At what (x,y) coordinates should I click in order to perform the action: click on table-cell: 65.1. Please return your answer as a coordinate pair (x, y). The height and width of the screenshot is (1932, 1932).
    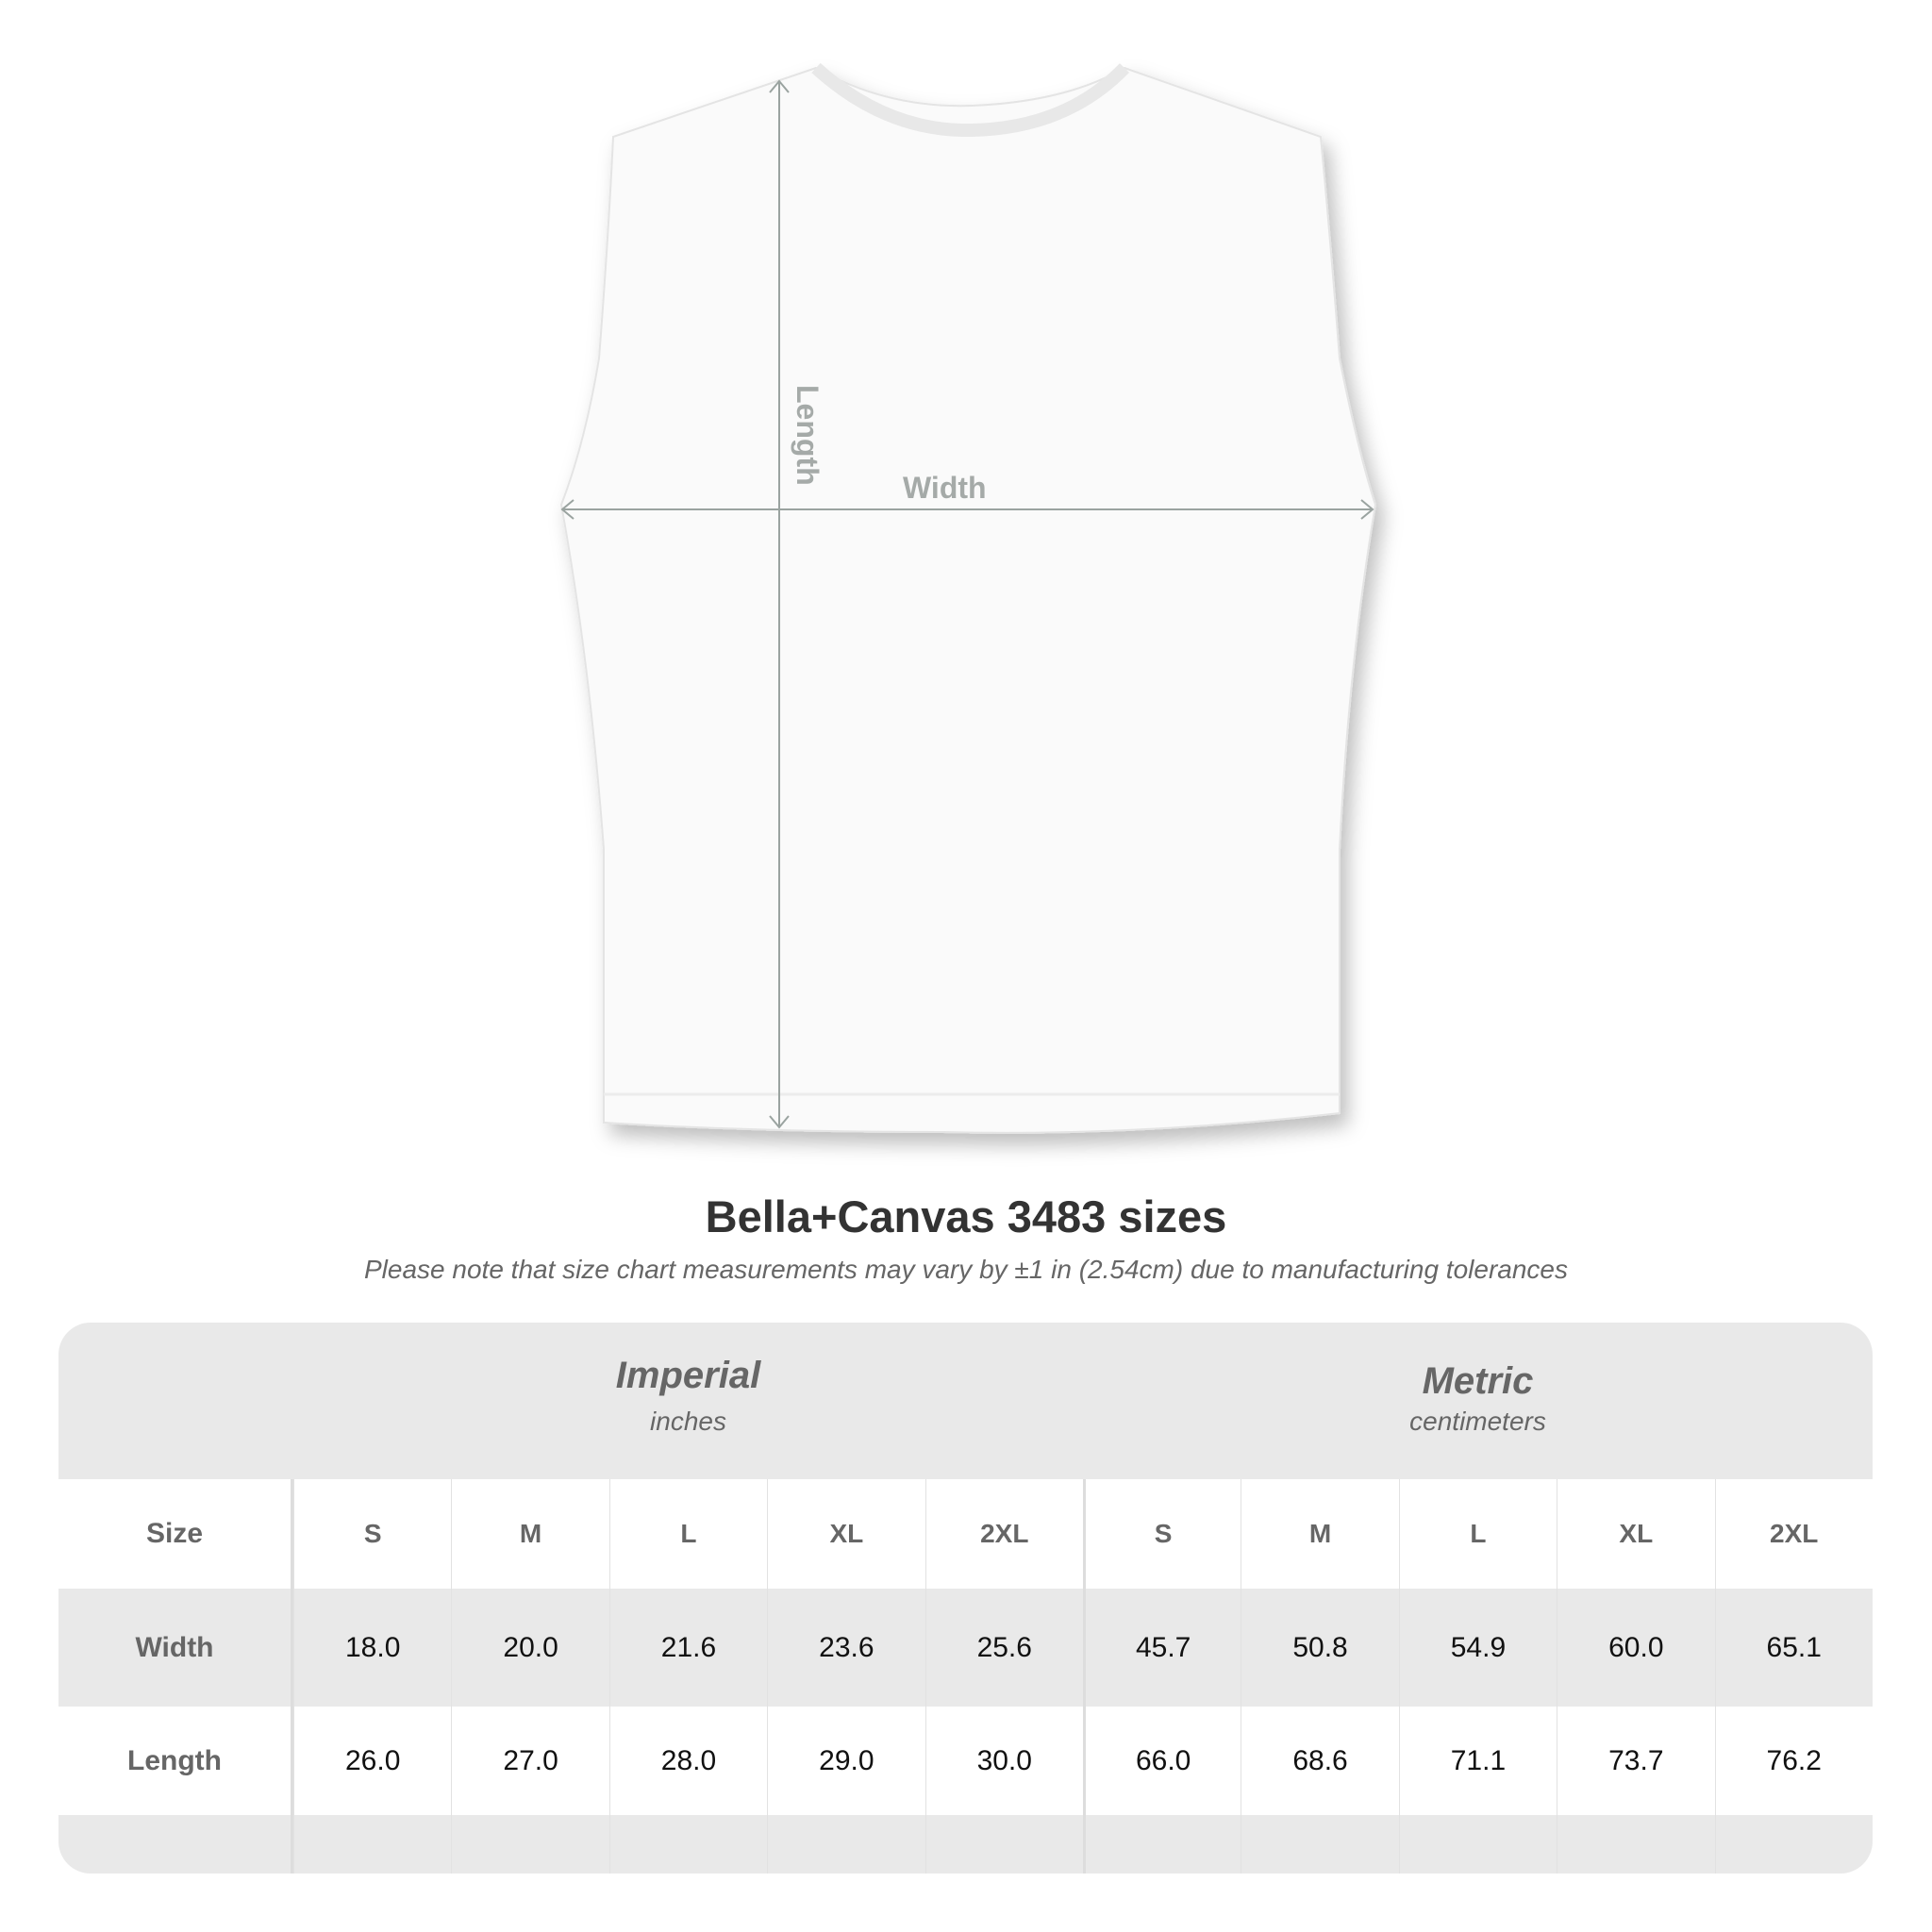
    Looking at the image, I should click on (1794, 1648).